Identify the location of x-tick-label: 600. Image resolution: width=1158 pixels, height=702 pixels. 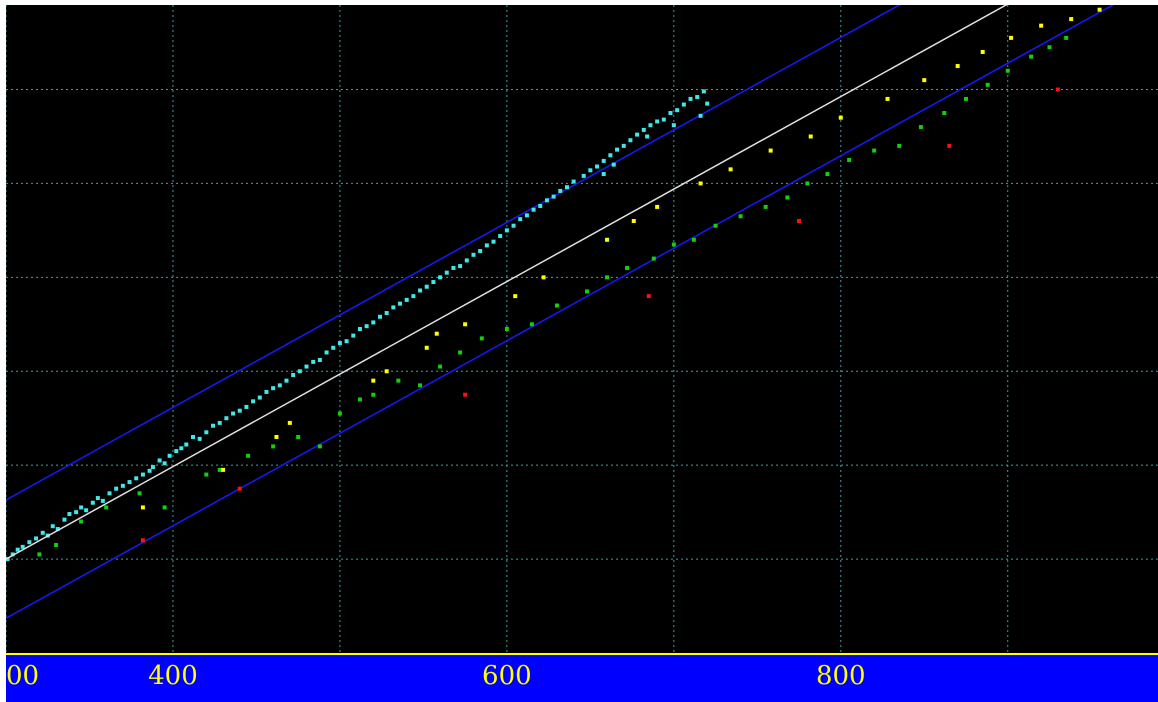
(507, 676).